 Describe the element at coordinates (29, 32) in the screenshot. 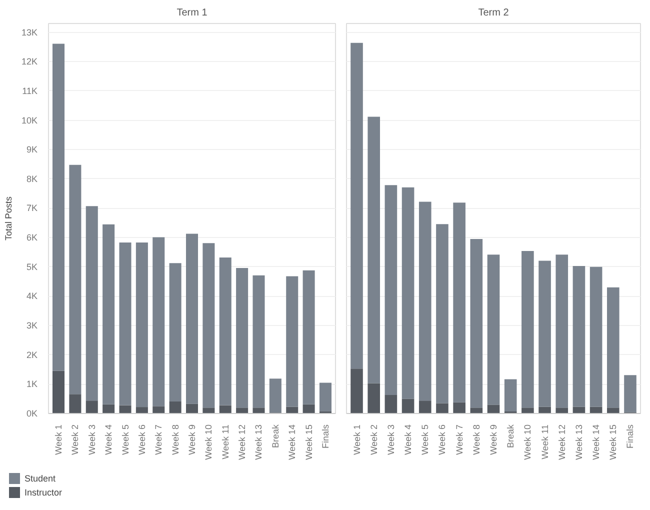

I see `y-tick-label: 13K` at that location.